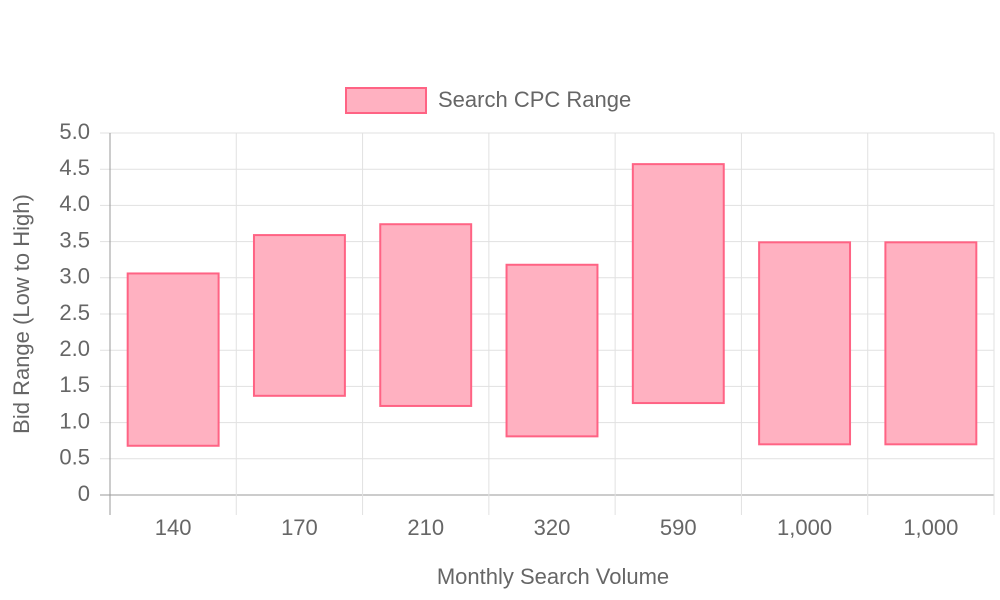 The image size is (1000, 600). What do you see at coordinates (678, 527) in the screenshot?
I see `x-tick-label: 590` at bounding box center [678, 527].